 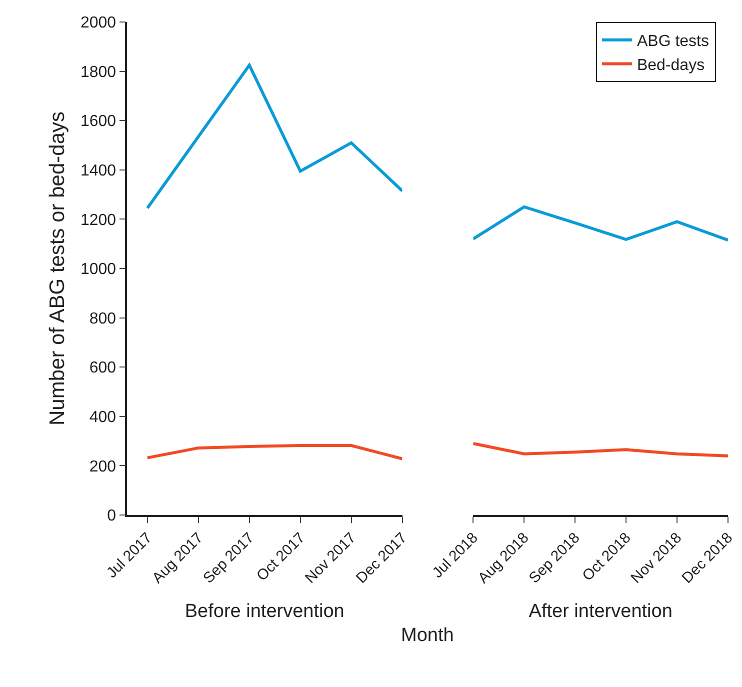 What do you see at coordinates (673, 41) in the screenshot?
I see `legend-label: ABG tests` at bounding box center [673, 41].